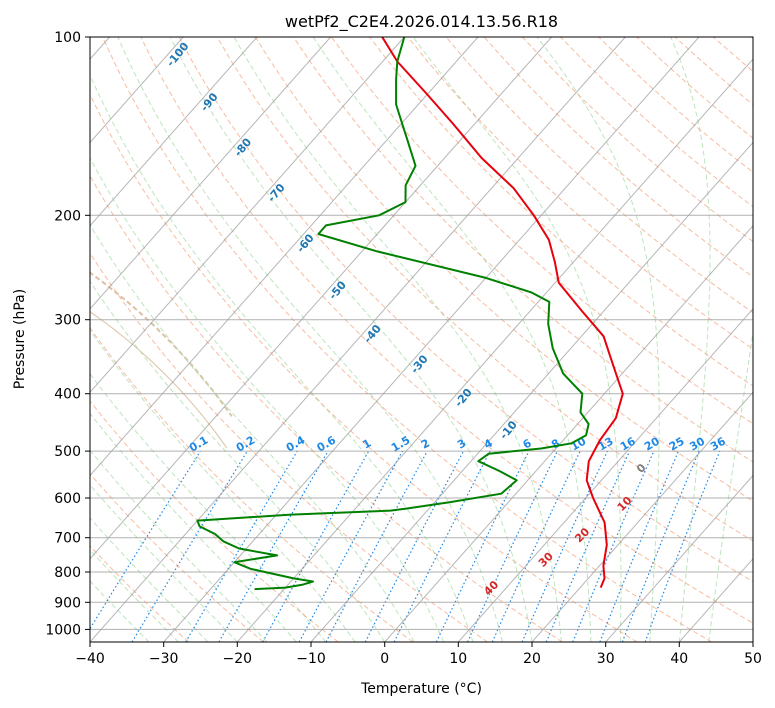 This screenshot has height=708, width=775. I want to click on curved-reference-lines, so click(161, 360).